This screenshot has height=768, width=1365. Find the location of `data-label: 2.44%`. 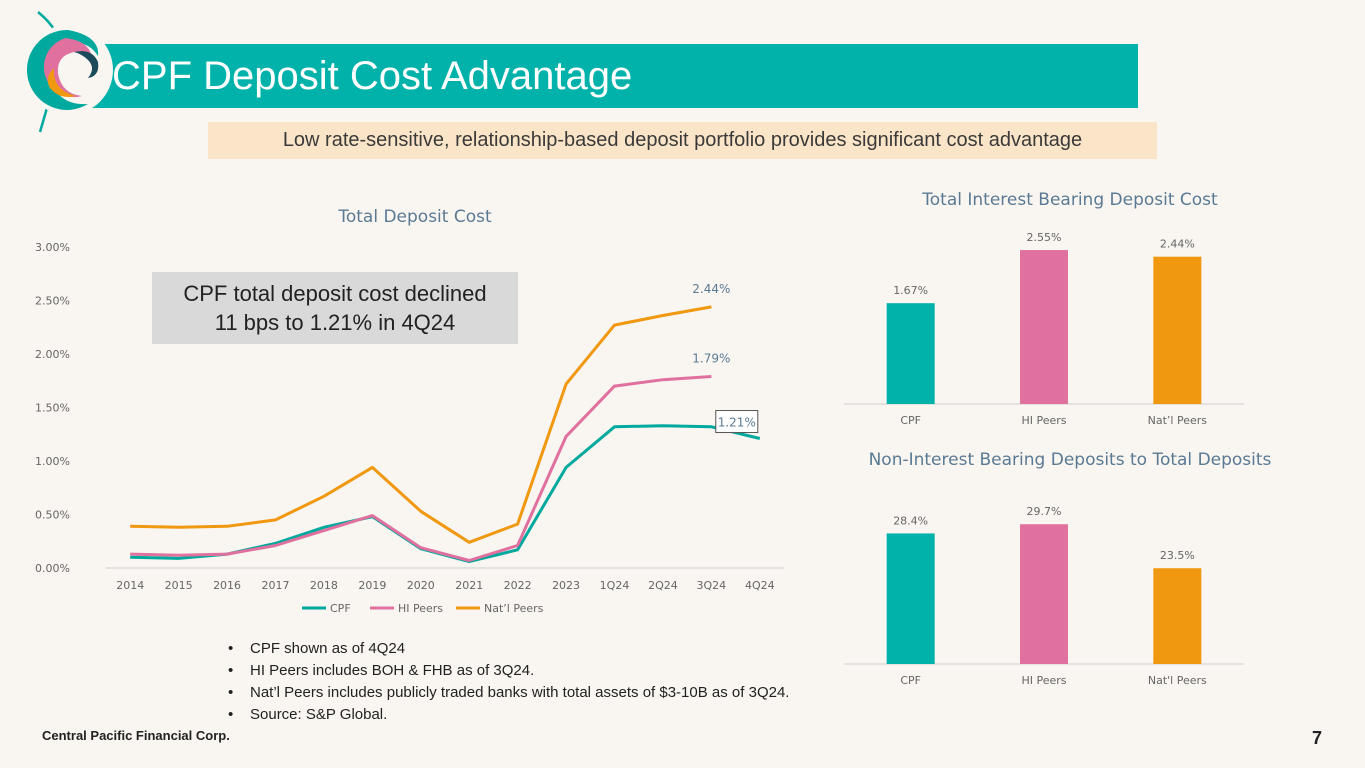

data-label: 2.44% is located at coordinates (711, 289).